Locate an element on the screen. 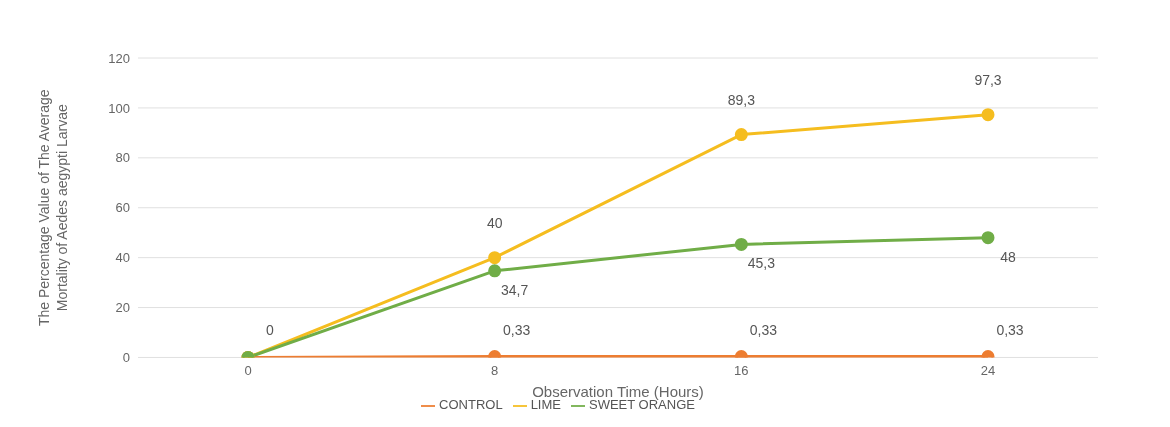  y-tick-label: 40 is located at coordinates (122, 258).